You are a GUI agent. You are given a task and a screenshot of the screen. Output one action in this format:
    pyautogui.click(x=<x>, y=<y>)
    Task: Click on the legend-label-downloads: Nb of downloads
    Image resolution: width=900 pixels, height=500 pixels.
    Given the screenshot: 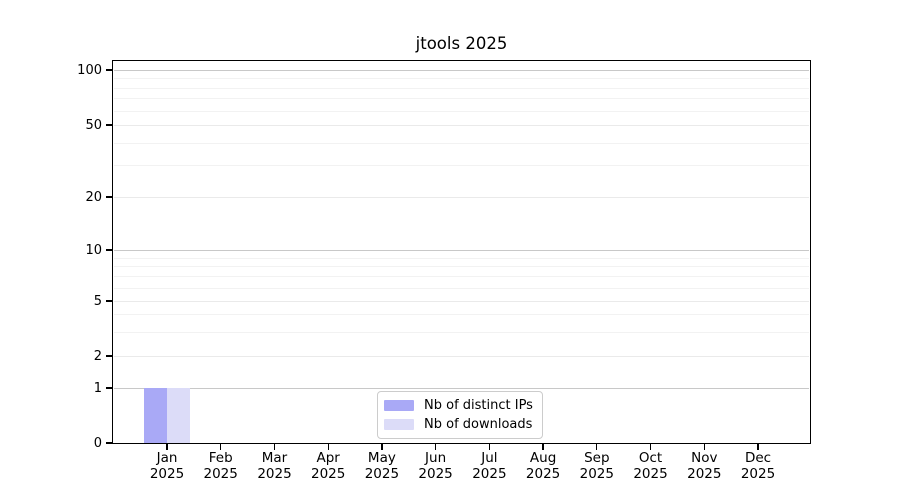 What is the action you would take?
    pyautogui.click(x=478, y=424)
    